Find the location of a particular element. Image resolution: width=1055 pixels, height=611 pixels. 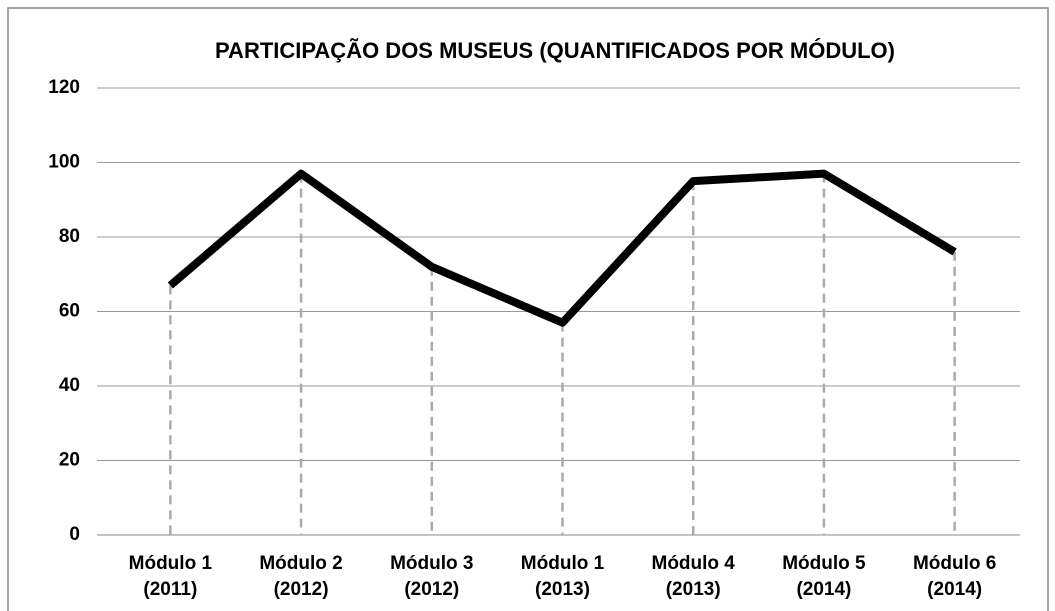

x-tick-label: Módulo 6 (2014) is located at coordinates (954, 576).